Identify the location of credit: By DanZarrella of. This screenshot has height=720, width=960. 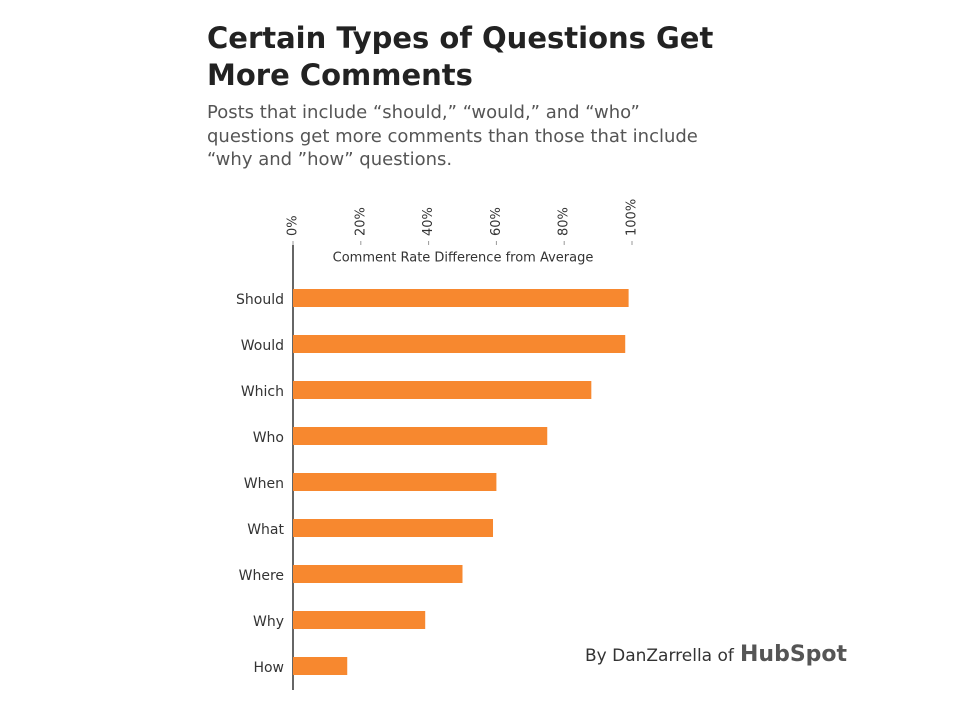
(660, 656).